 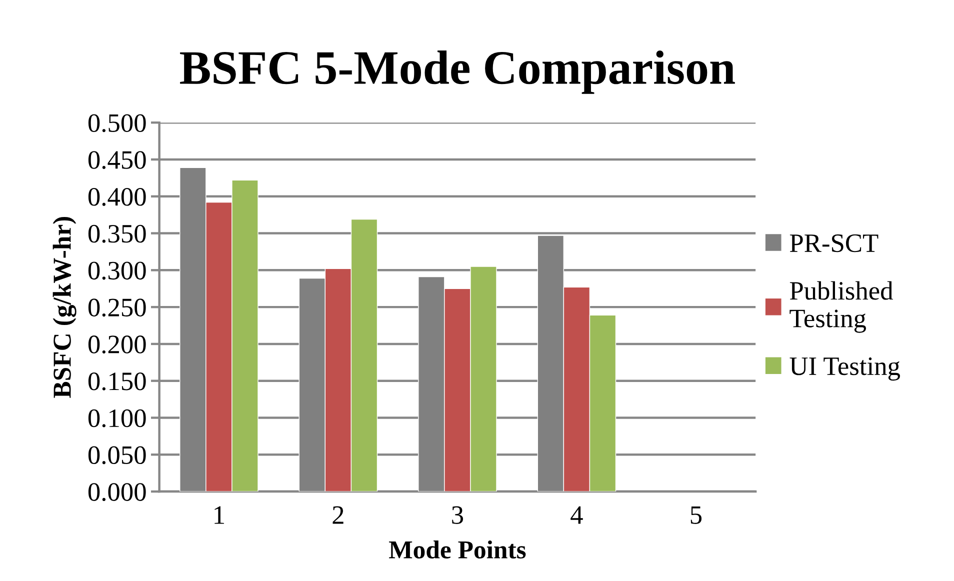 What do you see at coordinates (117, 160) in the screenshot?
I see `y-tick-label: 0.450` at bounding box center [117, 160].